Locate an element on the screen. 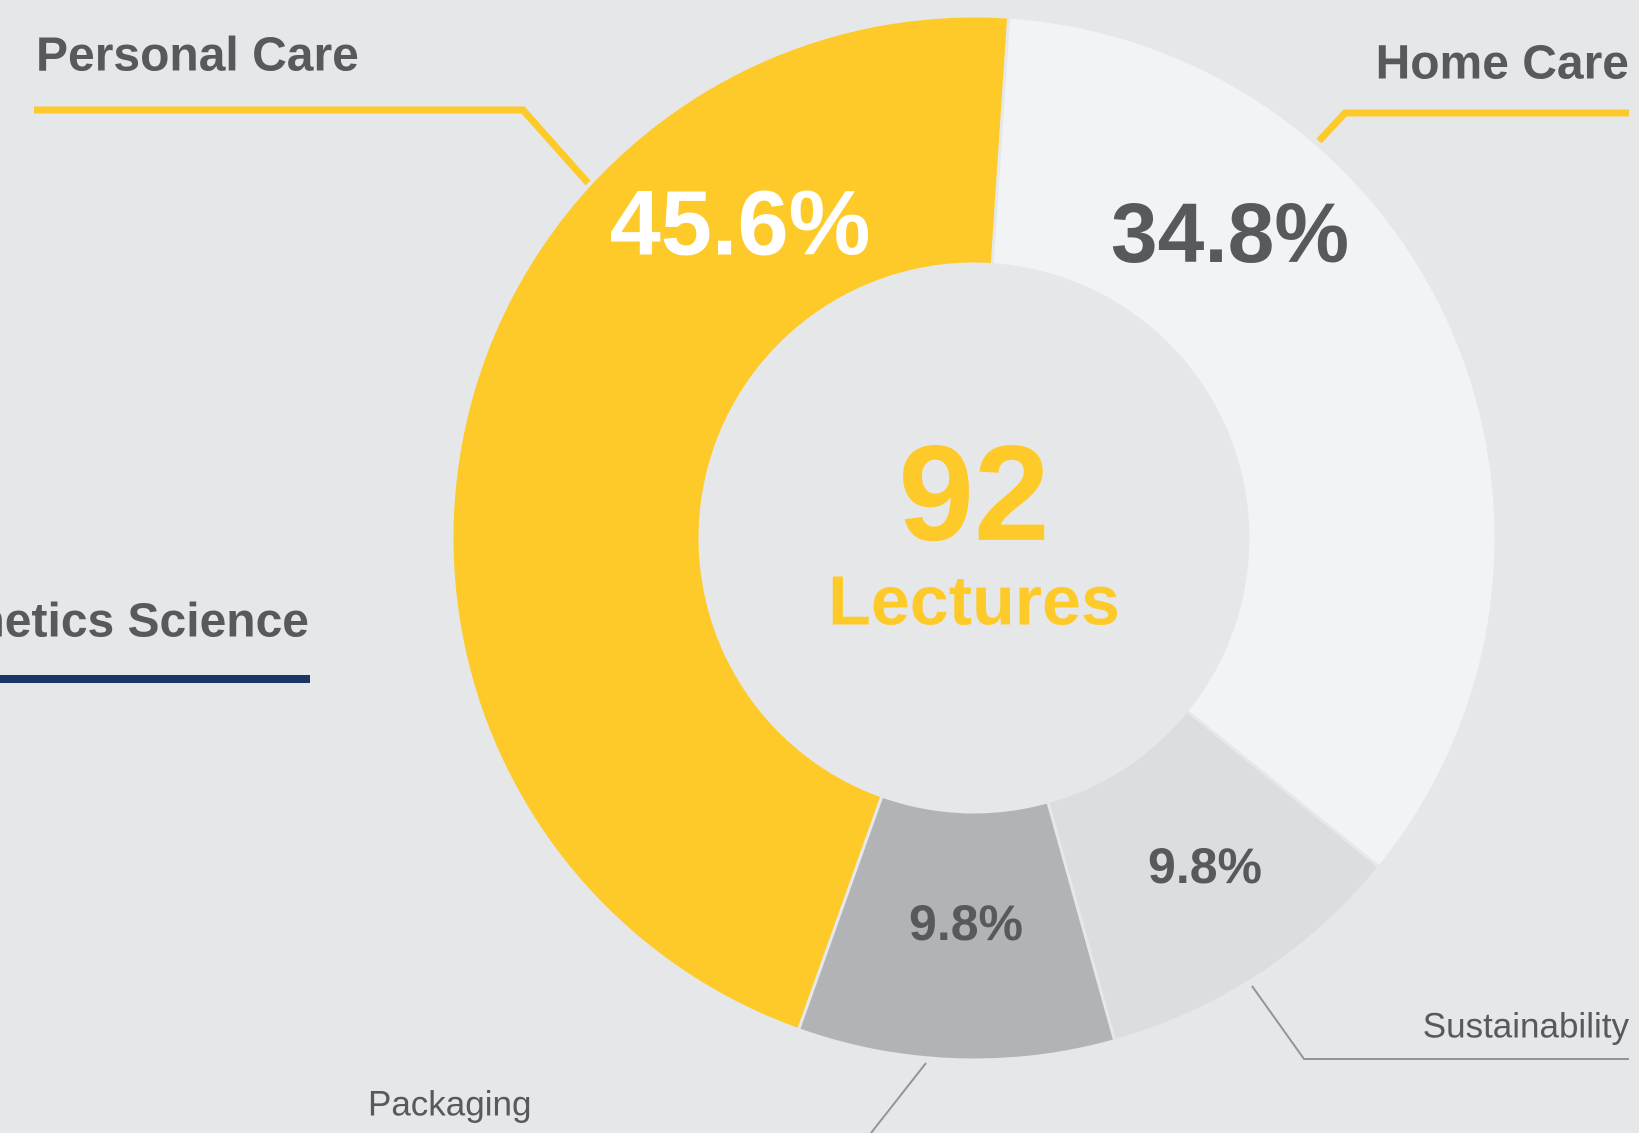 The height and width of the screenshot is (1133, 1639). value-label: 34.8% is located at coordinates (1230, 233).